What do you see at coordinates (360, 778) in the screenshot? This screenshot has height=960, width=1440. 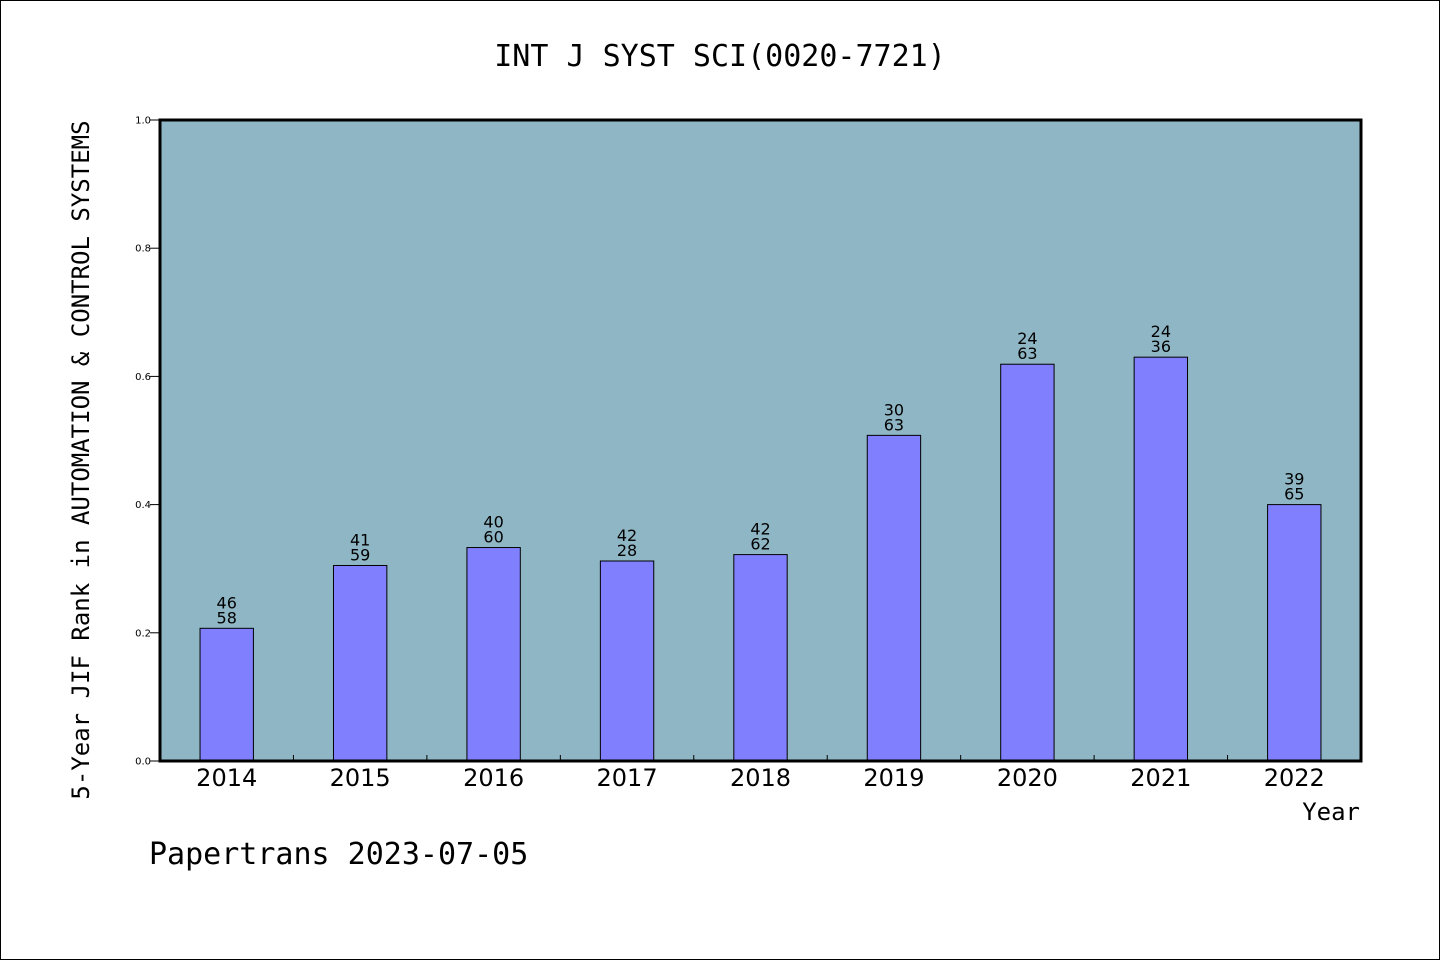 I see `x-tick-label-2015: 2015` at bounding box center [360, 778].